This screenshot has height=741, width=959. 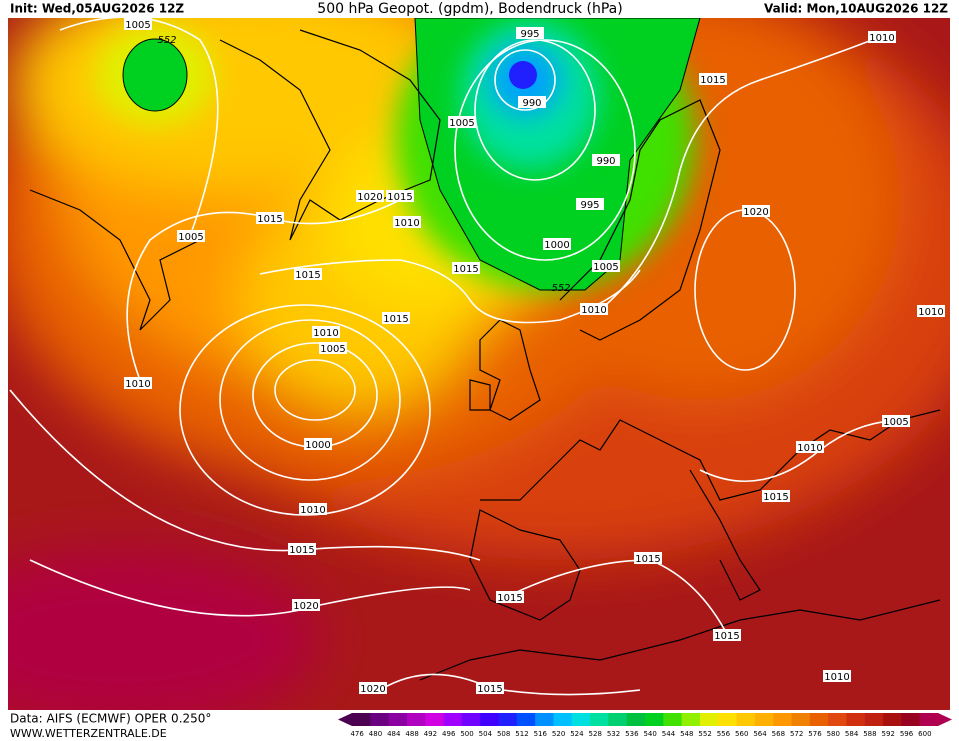 I want to click on scale-label: 476, so click(x=357, y=734).